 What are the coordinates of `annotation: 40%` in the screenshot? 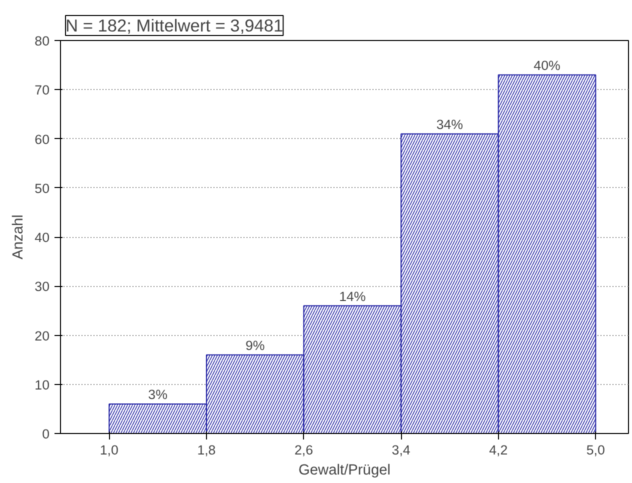 It's located at (547, 65).